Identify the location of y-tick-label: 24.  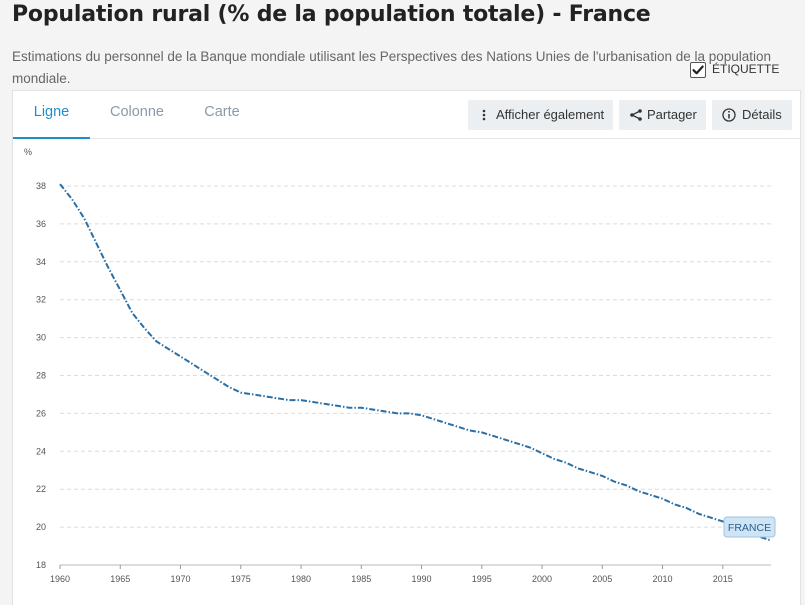
(41, 451).